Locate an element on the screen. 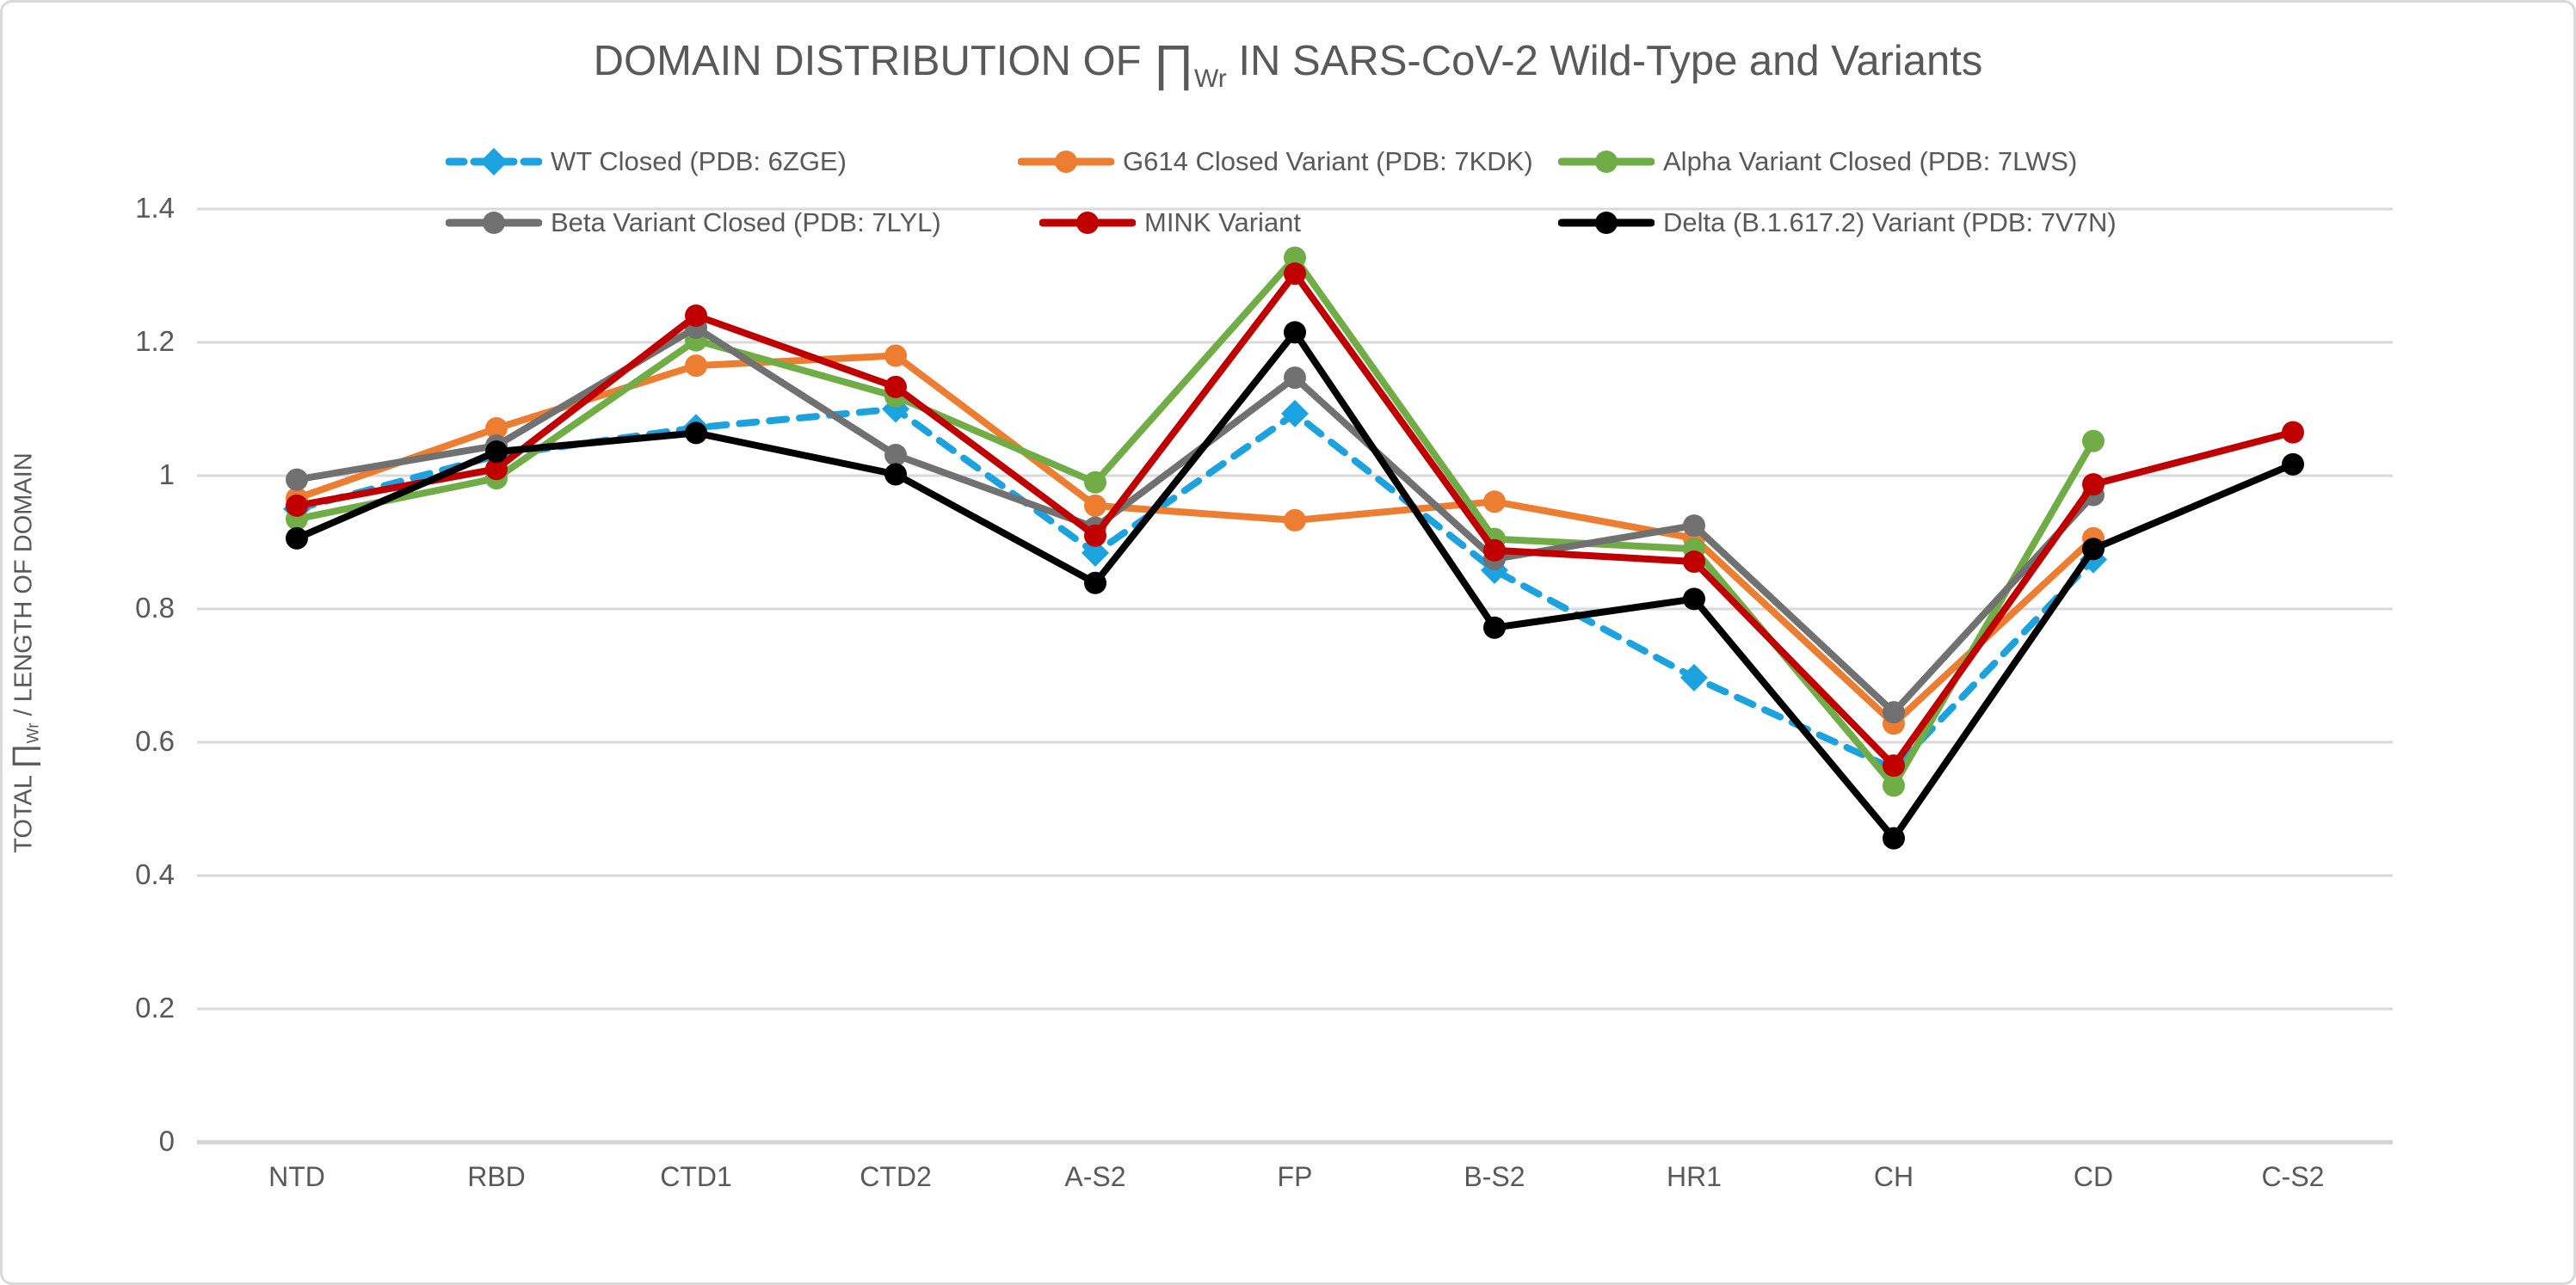 The width and height of the screenshot is (2576, 1285). chart-title-text: DOMAIN DISTRIBUTION OF is located at coordinates (874, 61).